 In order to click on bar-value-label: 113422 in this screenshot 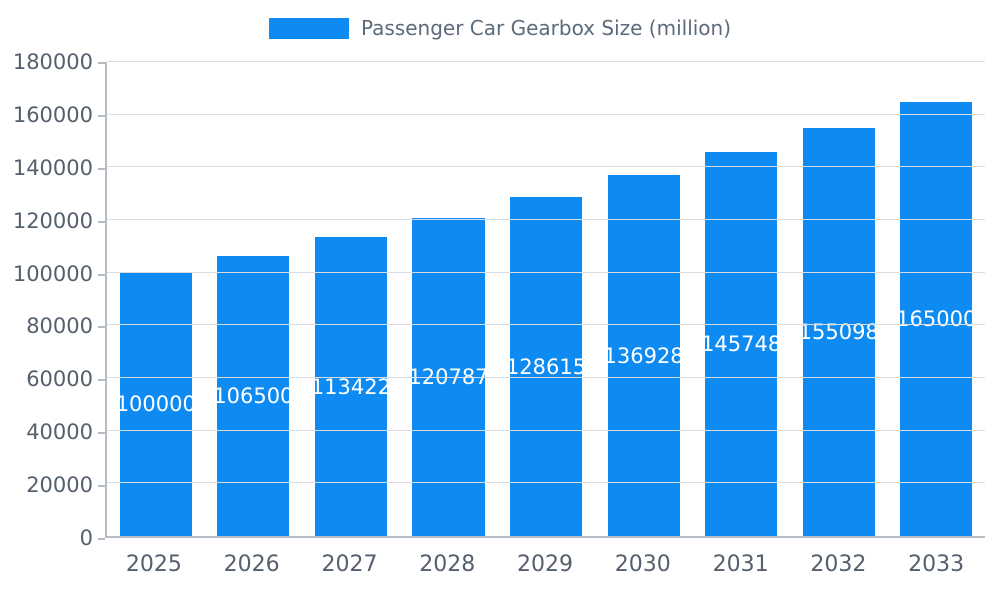, I will do `click(350, 386)`.